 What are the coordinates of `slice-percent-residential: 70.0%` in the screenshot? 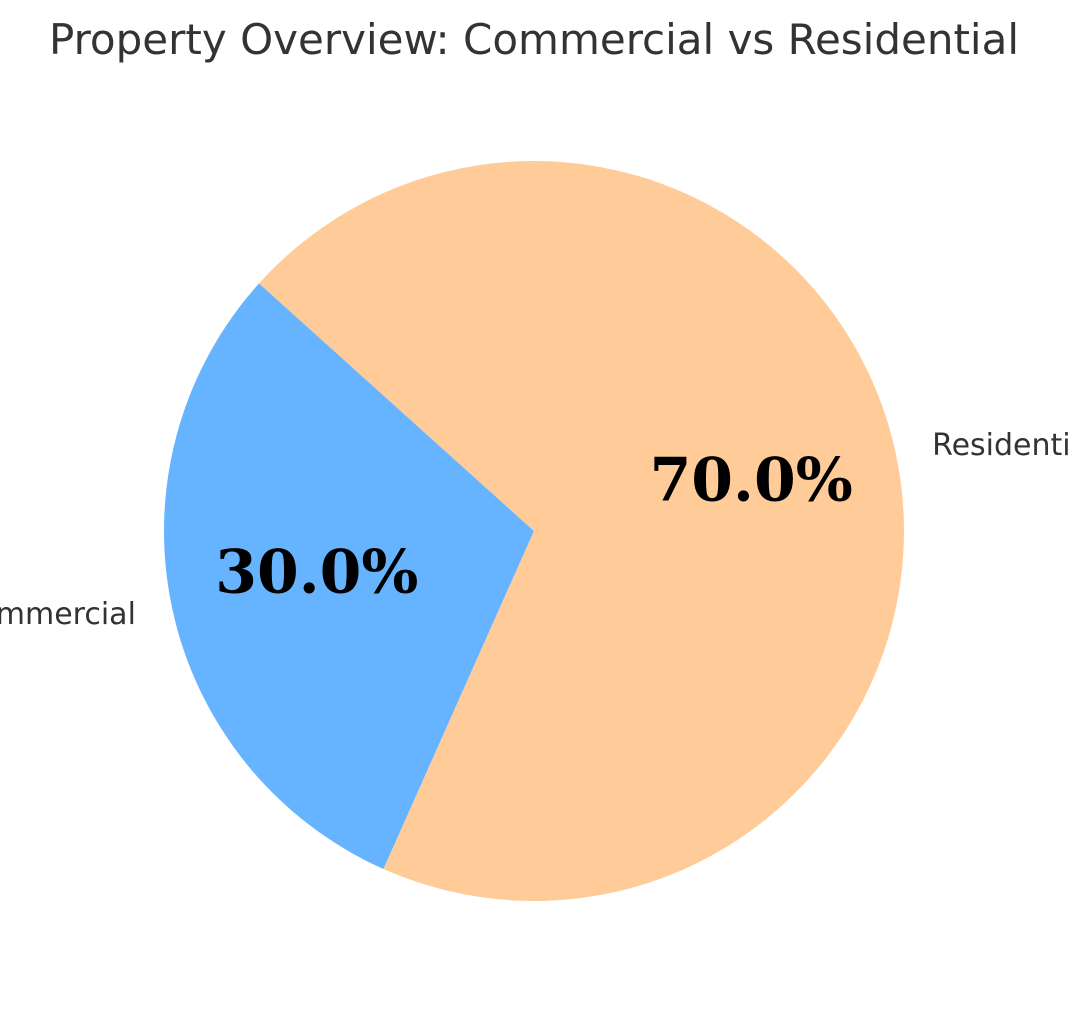 It's located at (751, 480).